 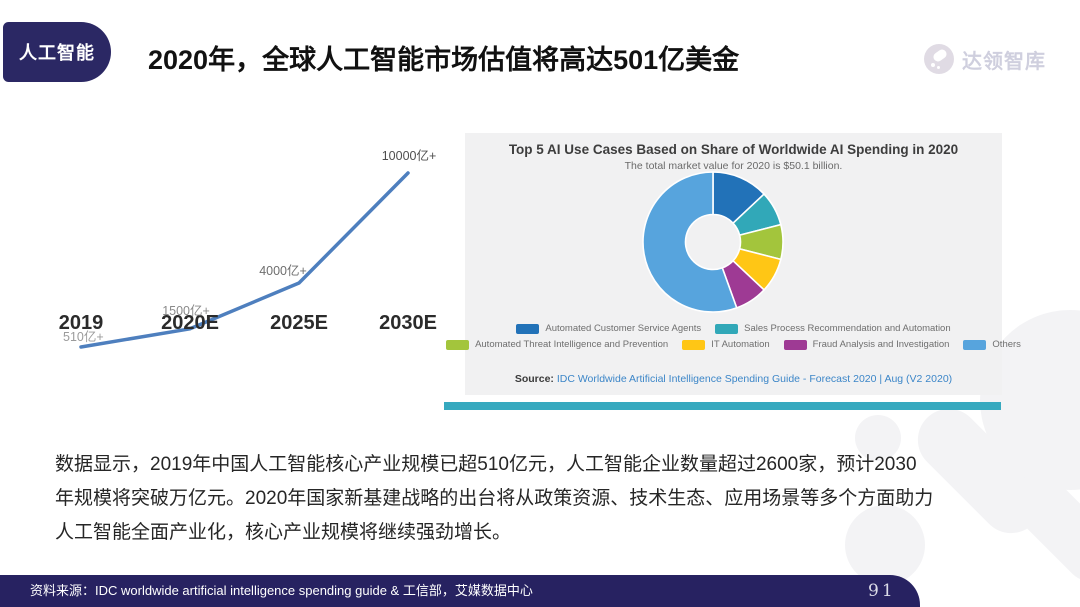 I want to click on legend-label: Fraud Analysis and Investigation, so click(x=881, y=344).